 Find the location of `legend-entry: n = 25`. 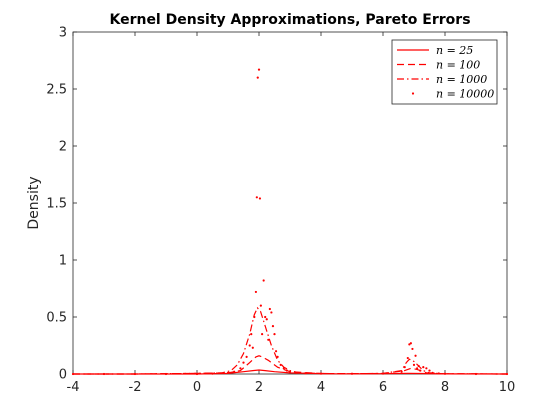

legend-entry: n = 25 is located at coordinates (435, 50).